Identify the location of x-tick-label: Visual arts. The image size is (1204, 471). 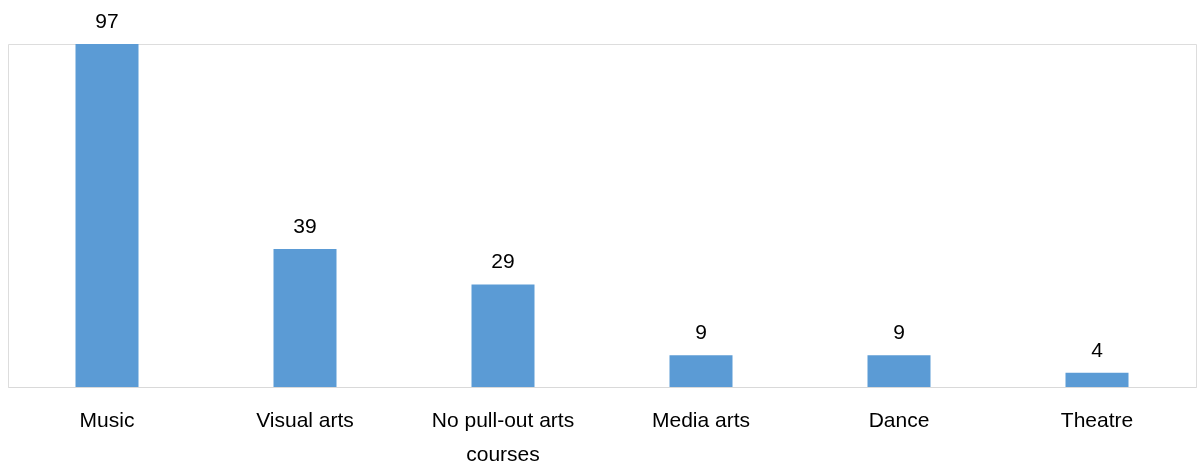
(305, 419).